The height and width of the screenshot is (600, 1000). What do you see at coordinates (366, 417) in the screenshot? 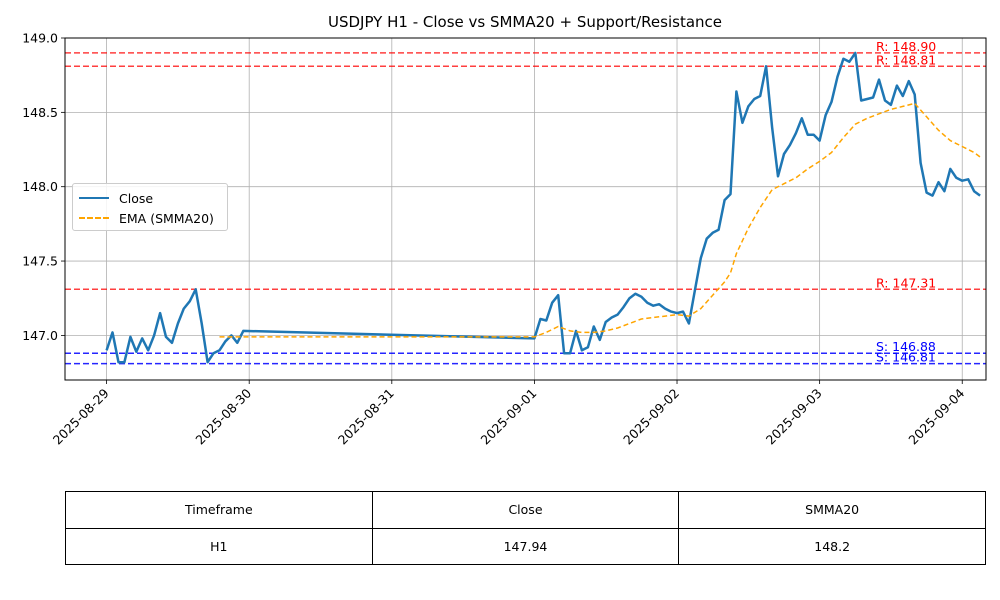
I see `x-tick-label: 2025-08-31` at bounding box center [366, 417].